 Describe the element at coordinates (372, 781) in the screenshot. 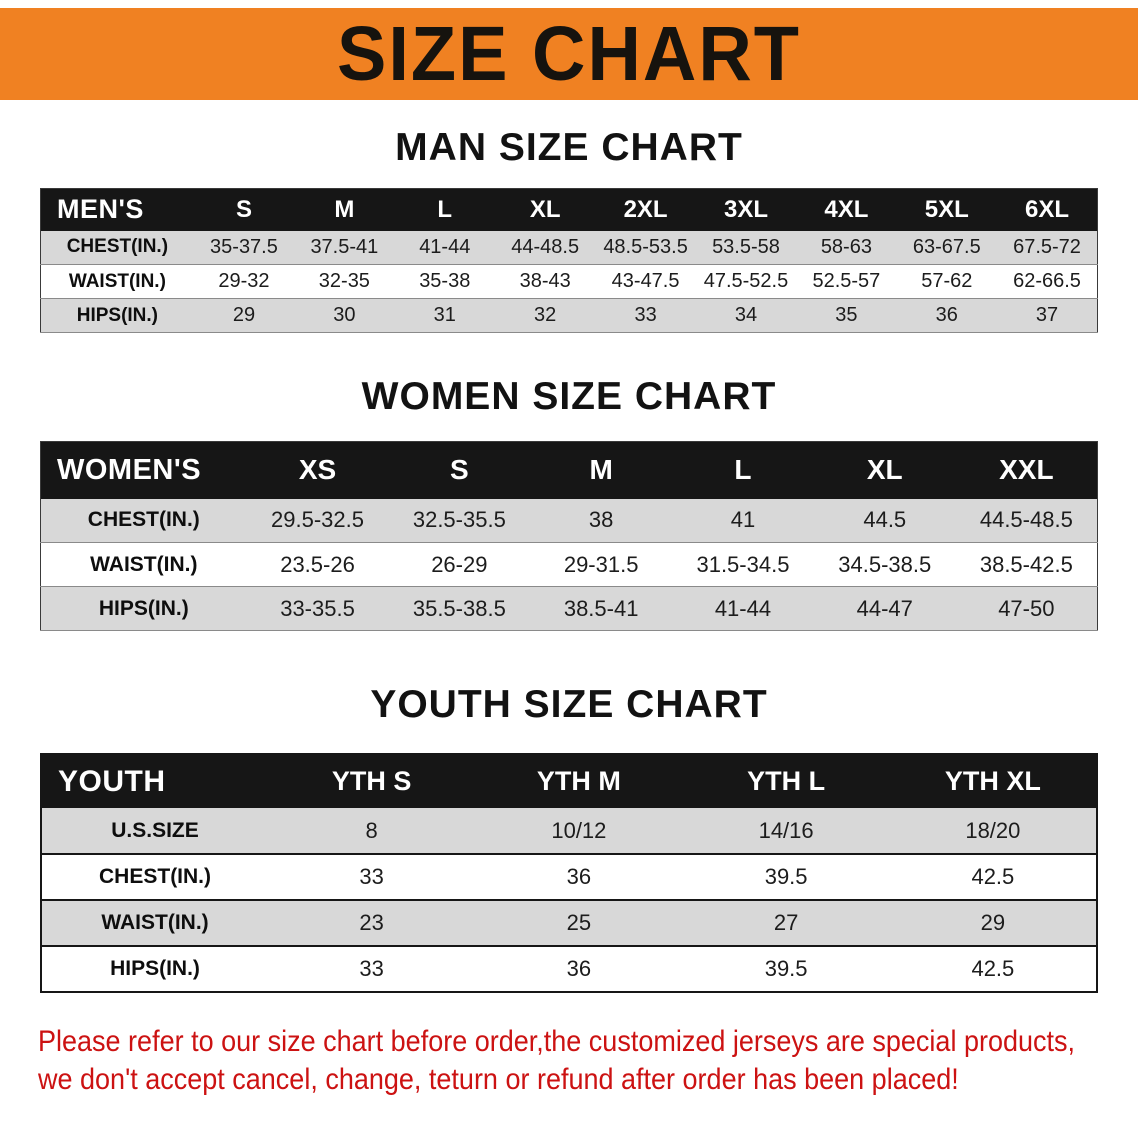

I see `size-column-header: YTH S` at that location.